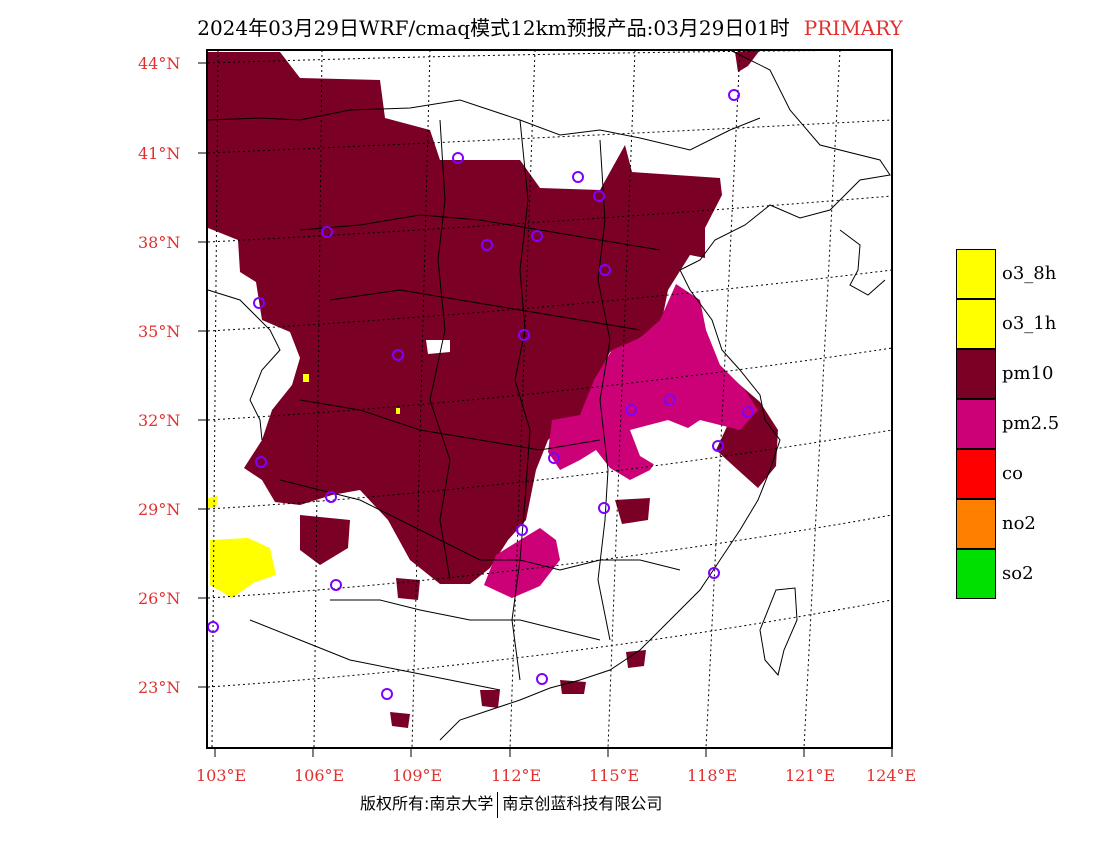  What do you see at coordinates (810, 775) in the screenshot?
I see `lon-label-121: 121°E` at bounding box center [810, 775].